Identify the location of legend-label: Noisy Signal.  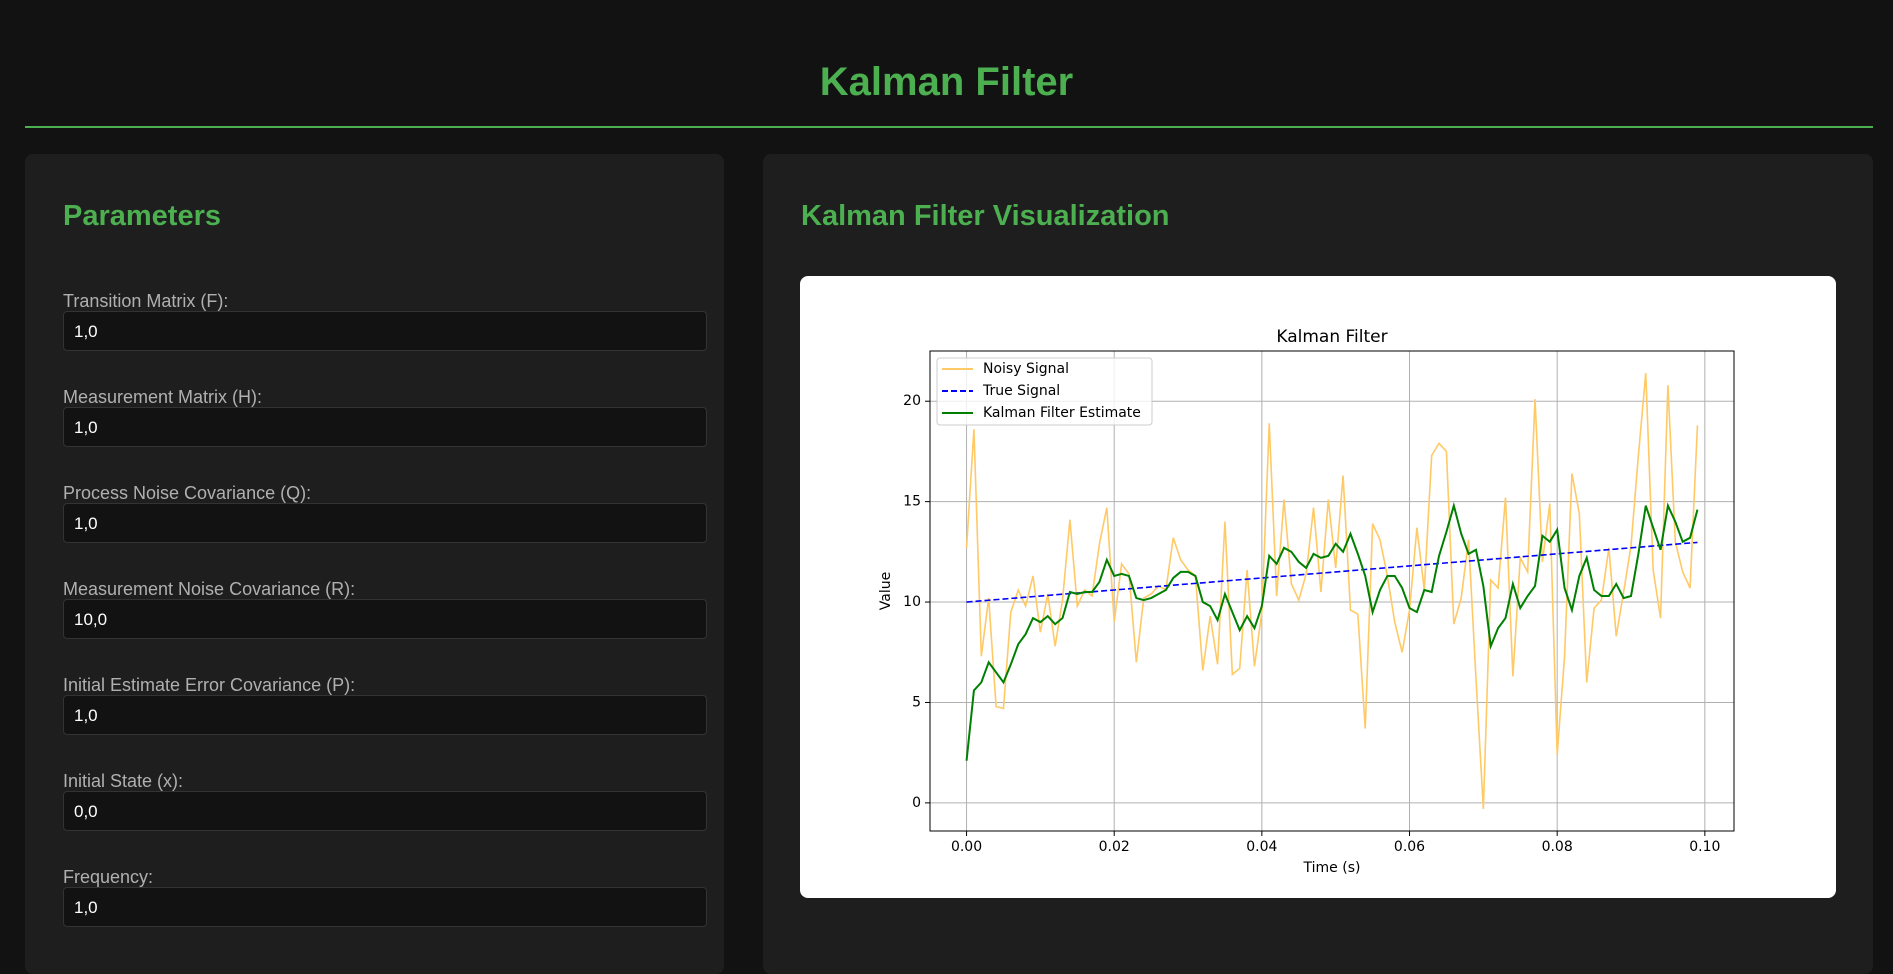
(1026, 369).